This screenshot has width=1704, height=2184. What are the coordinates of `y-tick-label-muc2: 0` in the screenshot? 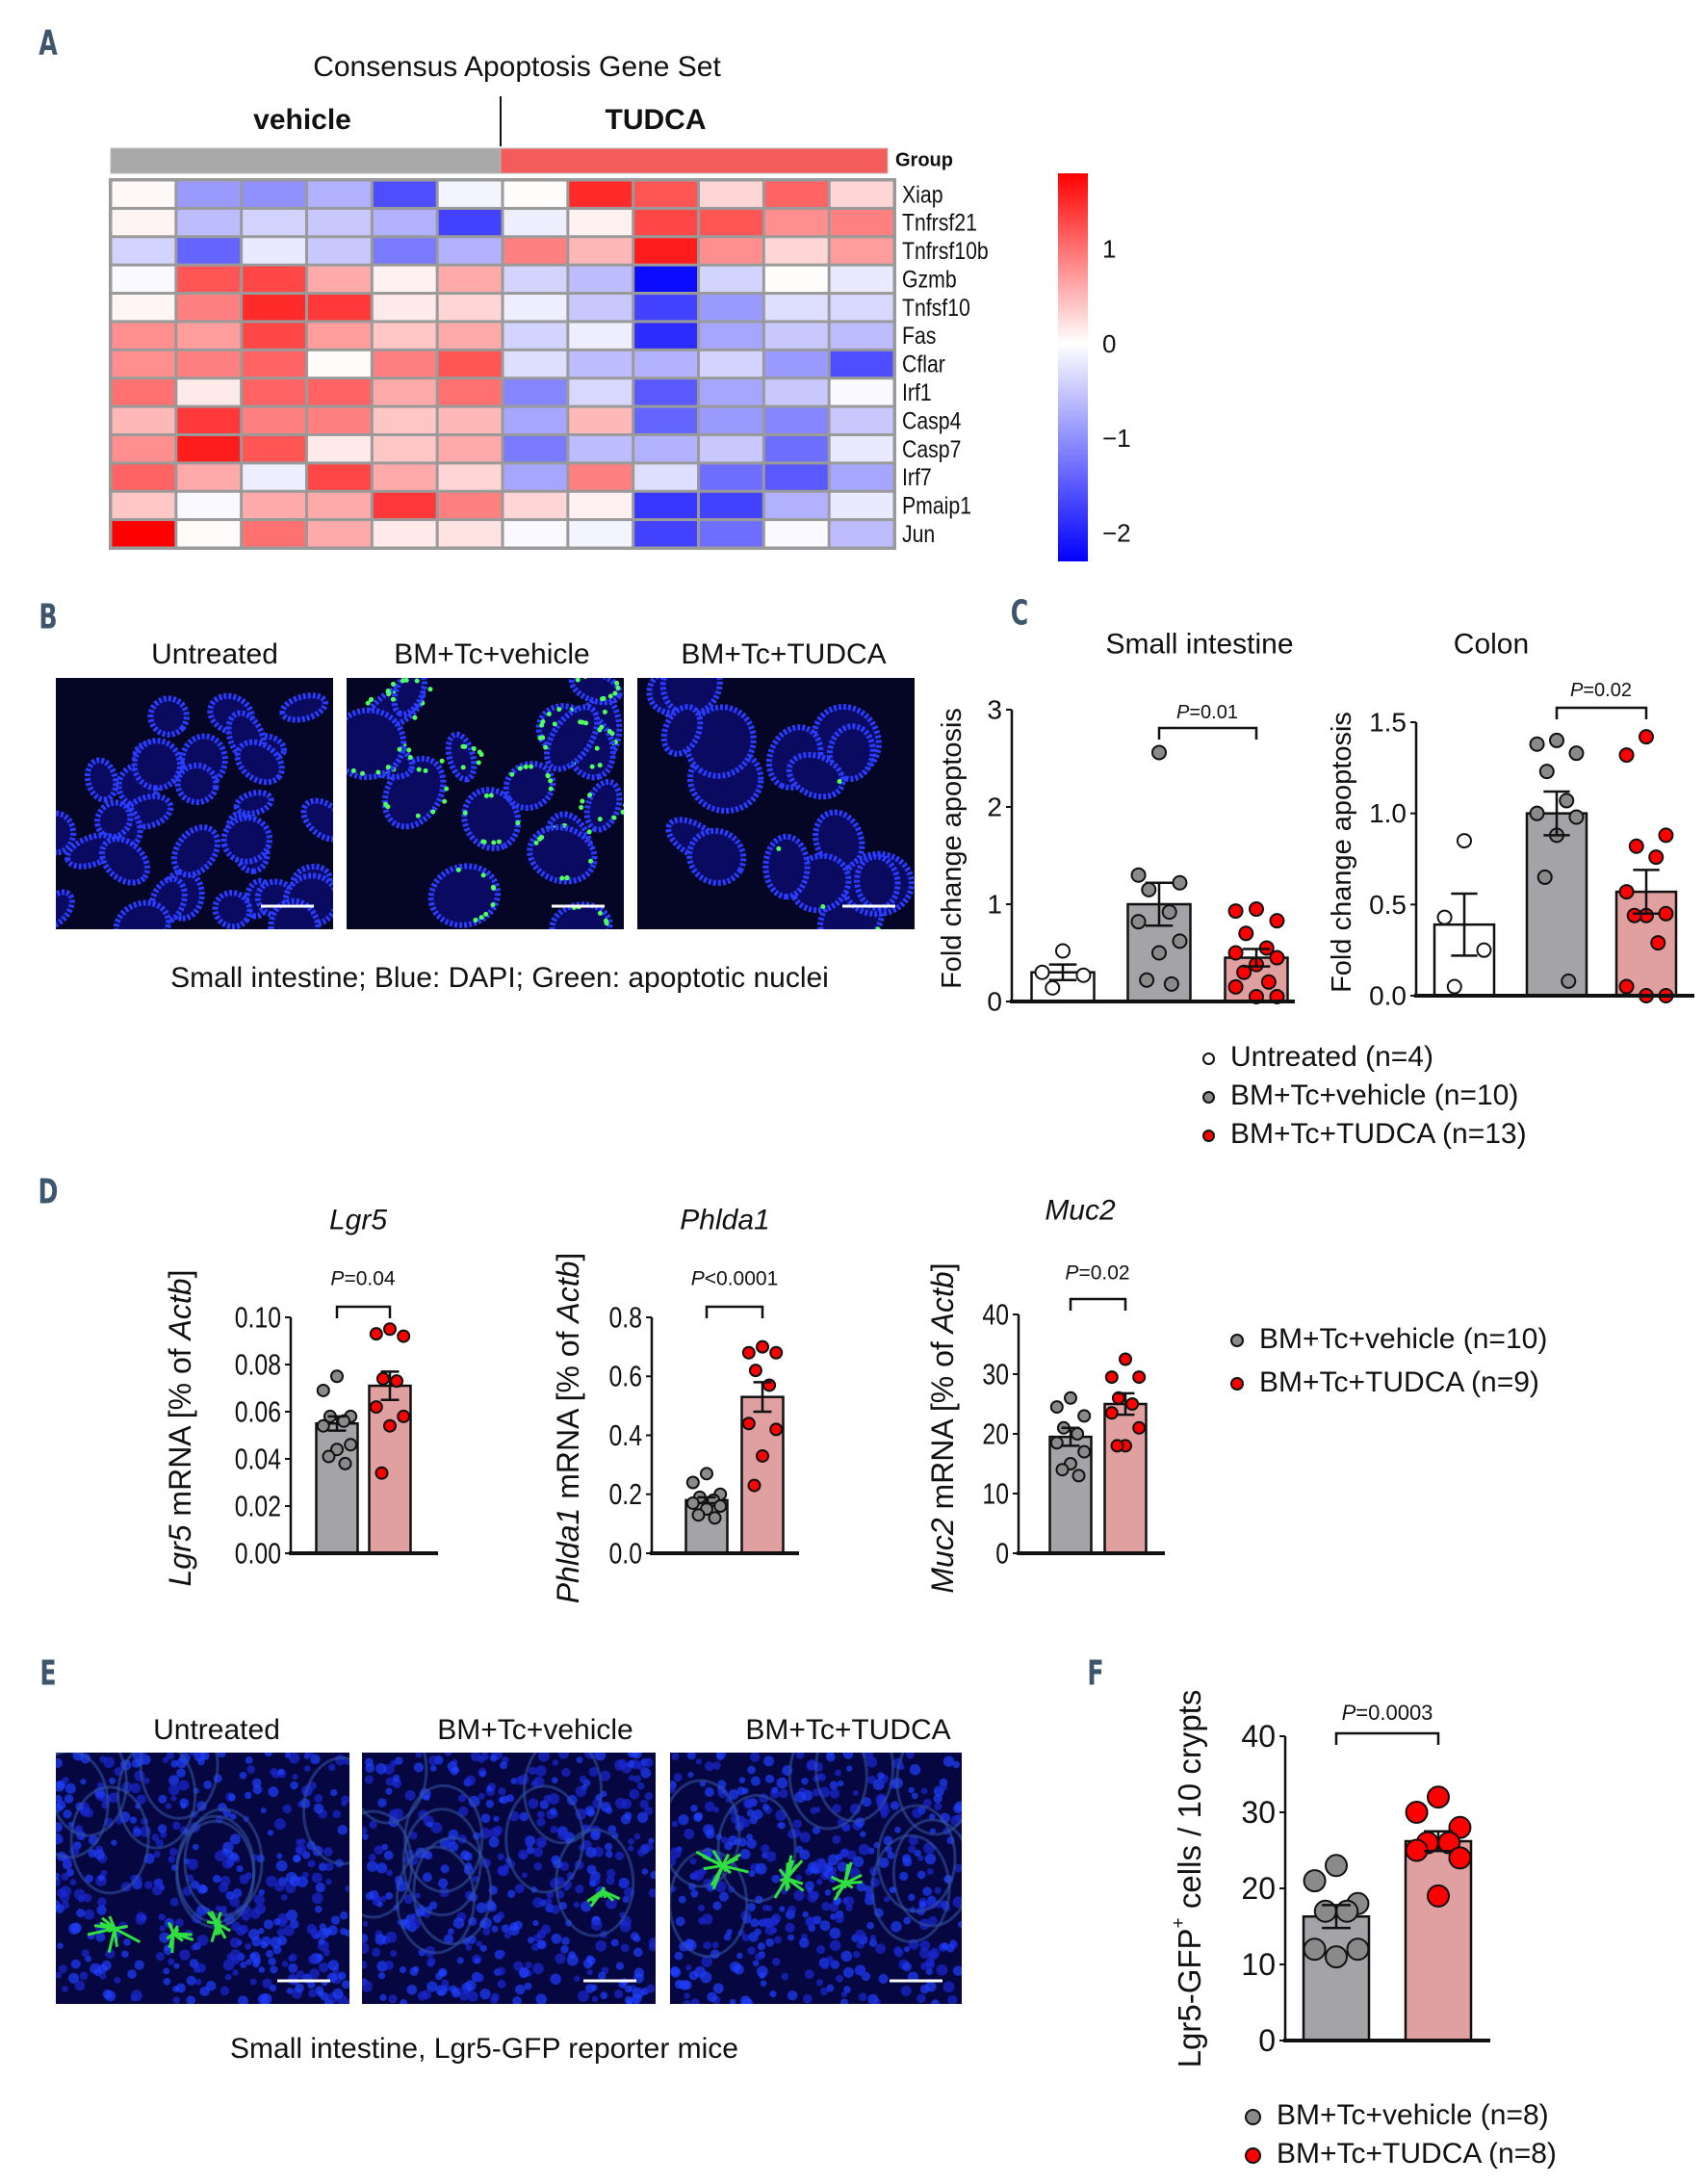 It's located at (1002, 1554).